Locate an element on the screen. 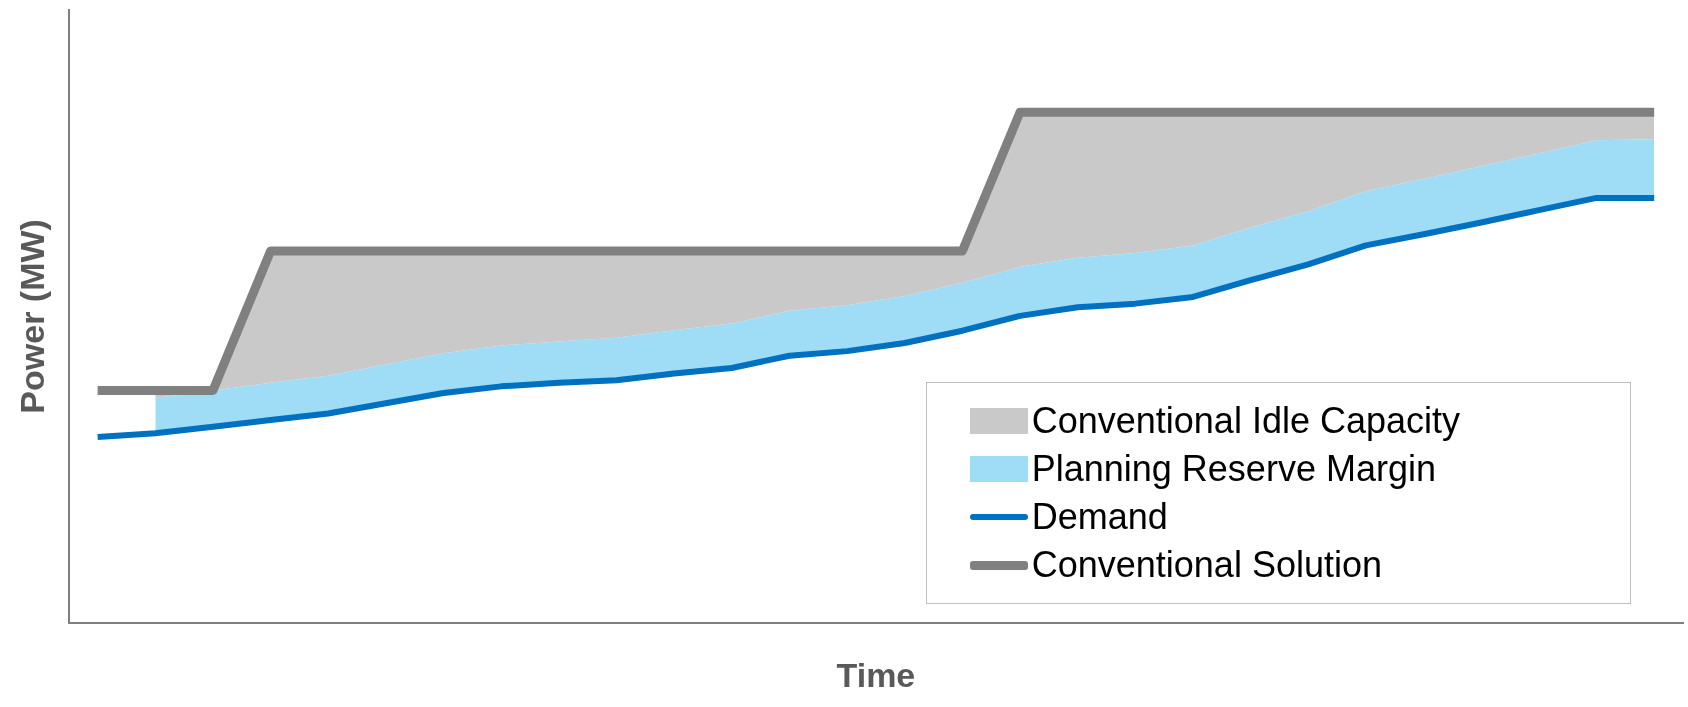 The image size is (1688, 707). legend-label: Demand is located at coordinates (1099, 517).